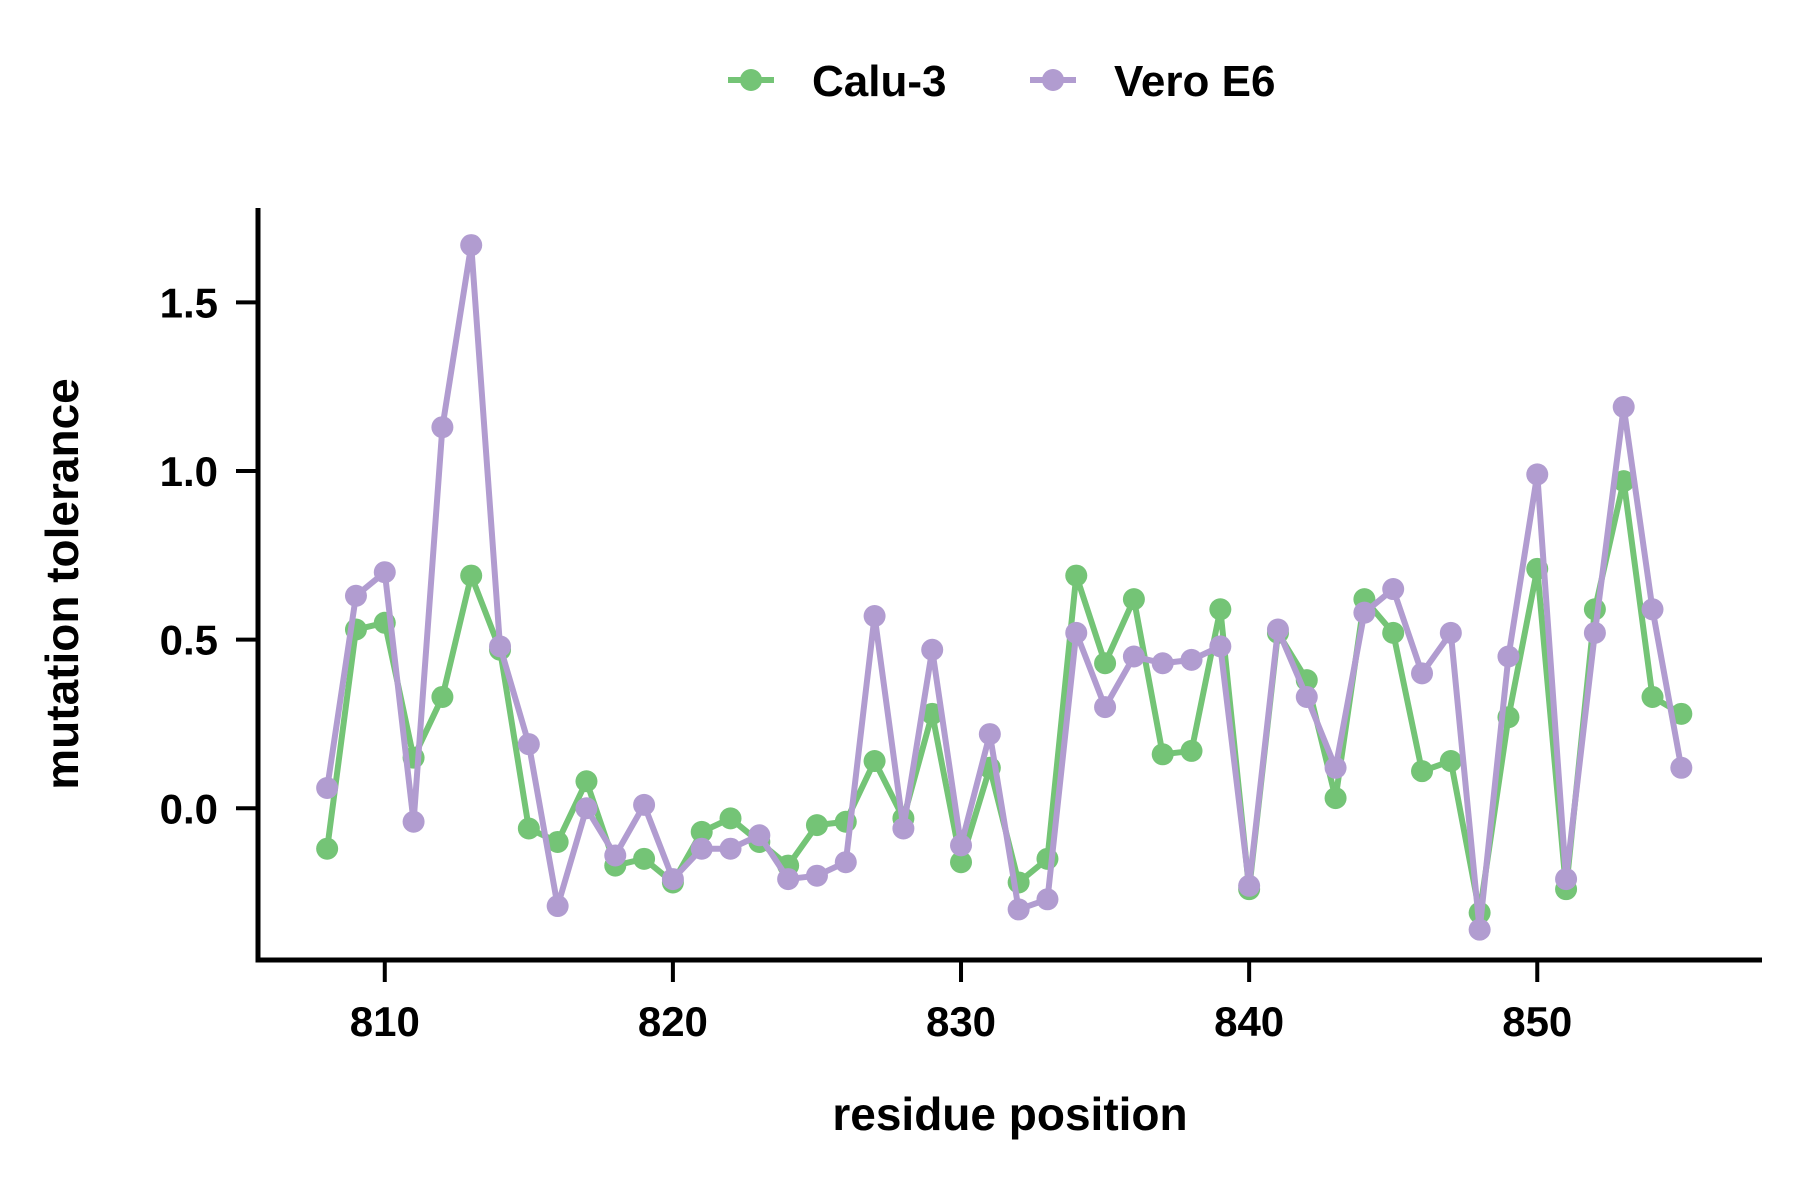  I want to click on x-ticks: 810 820 830 840 850, so click(961, 1002).